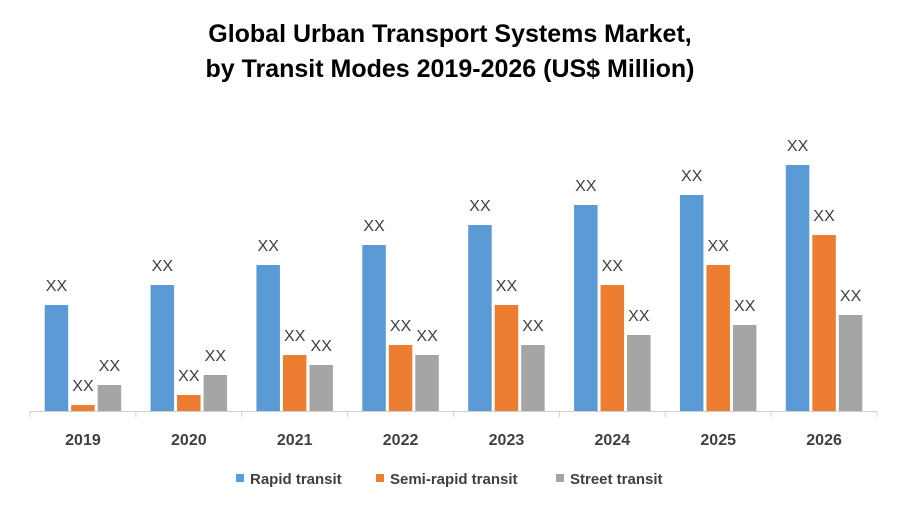  What do you see at coordinates (189, 440) in the screenshot?
I see `x-tick-label: 2020` at bounding box center [189, 440].